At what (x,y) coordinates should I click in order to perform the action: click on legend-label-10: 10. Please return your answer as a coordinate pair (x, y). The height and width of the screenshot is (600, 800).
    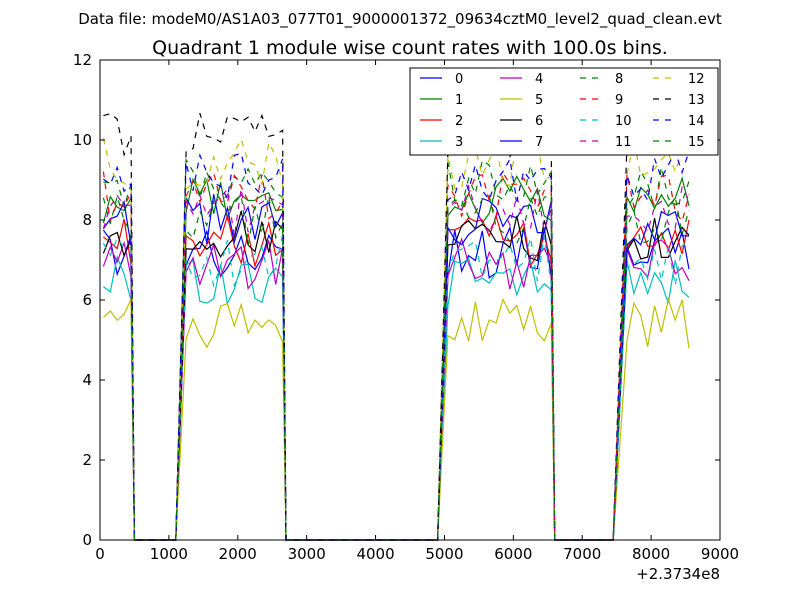
    Looking at the image, I should click on (623, 121).